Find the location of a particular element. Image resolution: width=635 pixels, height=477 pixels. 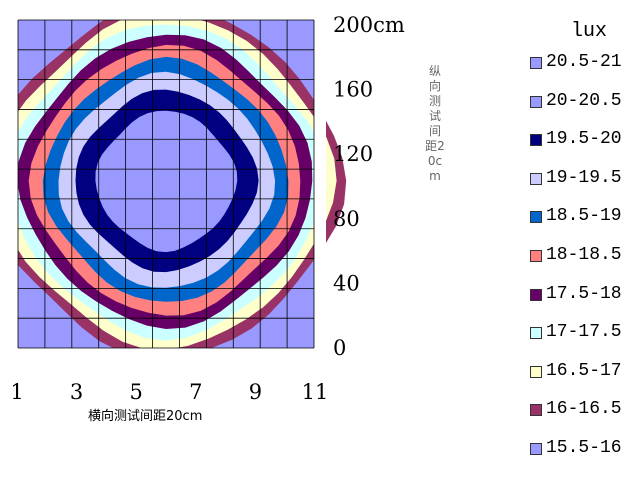

legend-item: 17.5-18 is located at coordinates (576, 303).